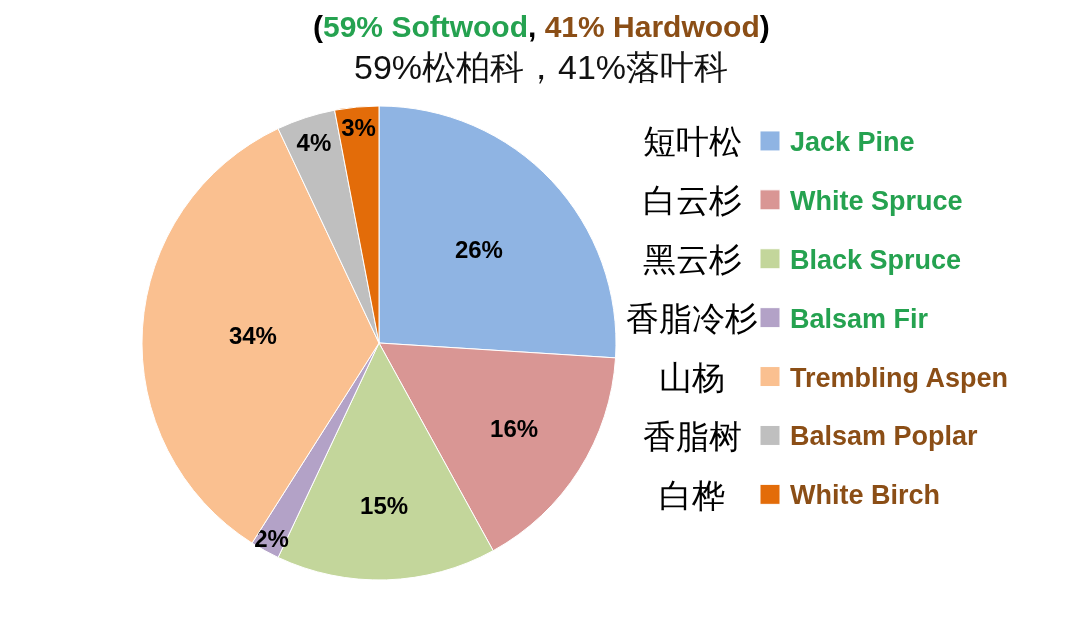 Image resolution: width=1080 pixels, height=624 pixels. What do you see at coordinates (865, 495) in the screenshot?
I see `legend-label: White Birch` at bounding box center [865, 495].